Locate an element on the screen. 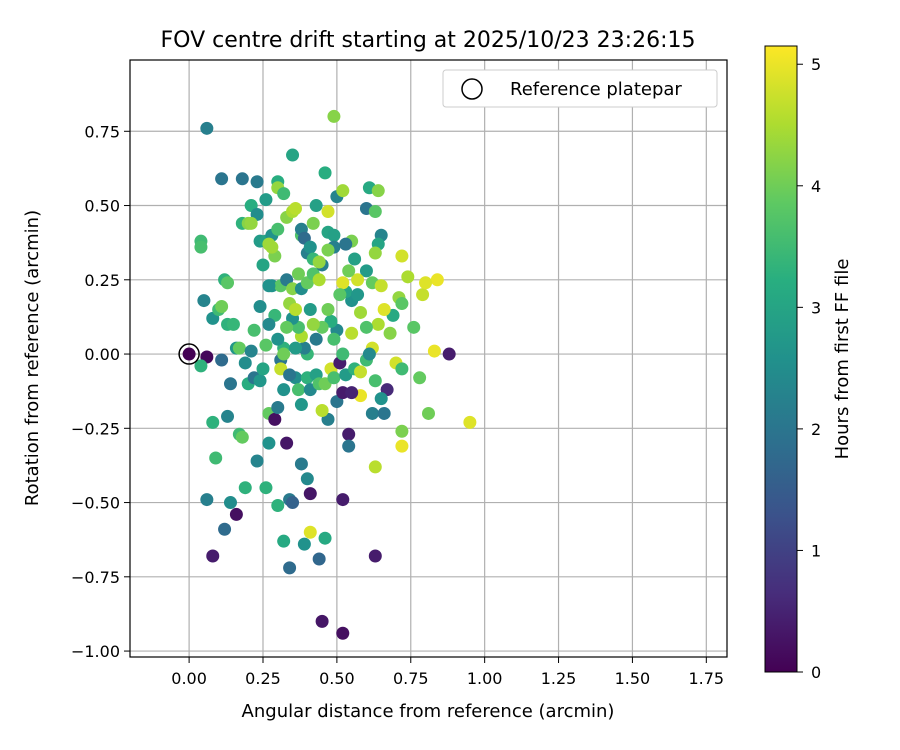 Image resolution: width=900 pixels, height=750 pixels. y-tick-label: −0.50 is located at coordinates (95, 503).